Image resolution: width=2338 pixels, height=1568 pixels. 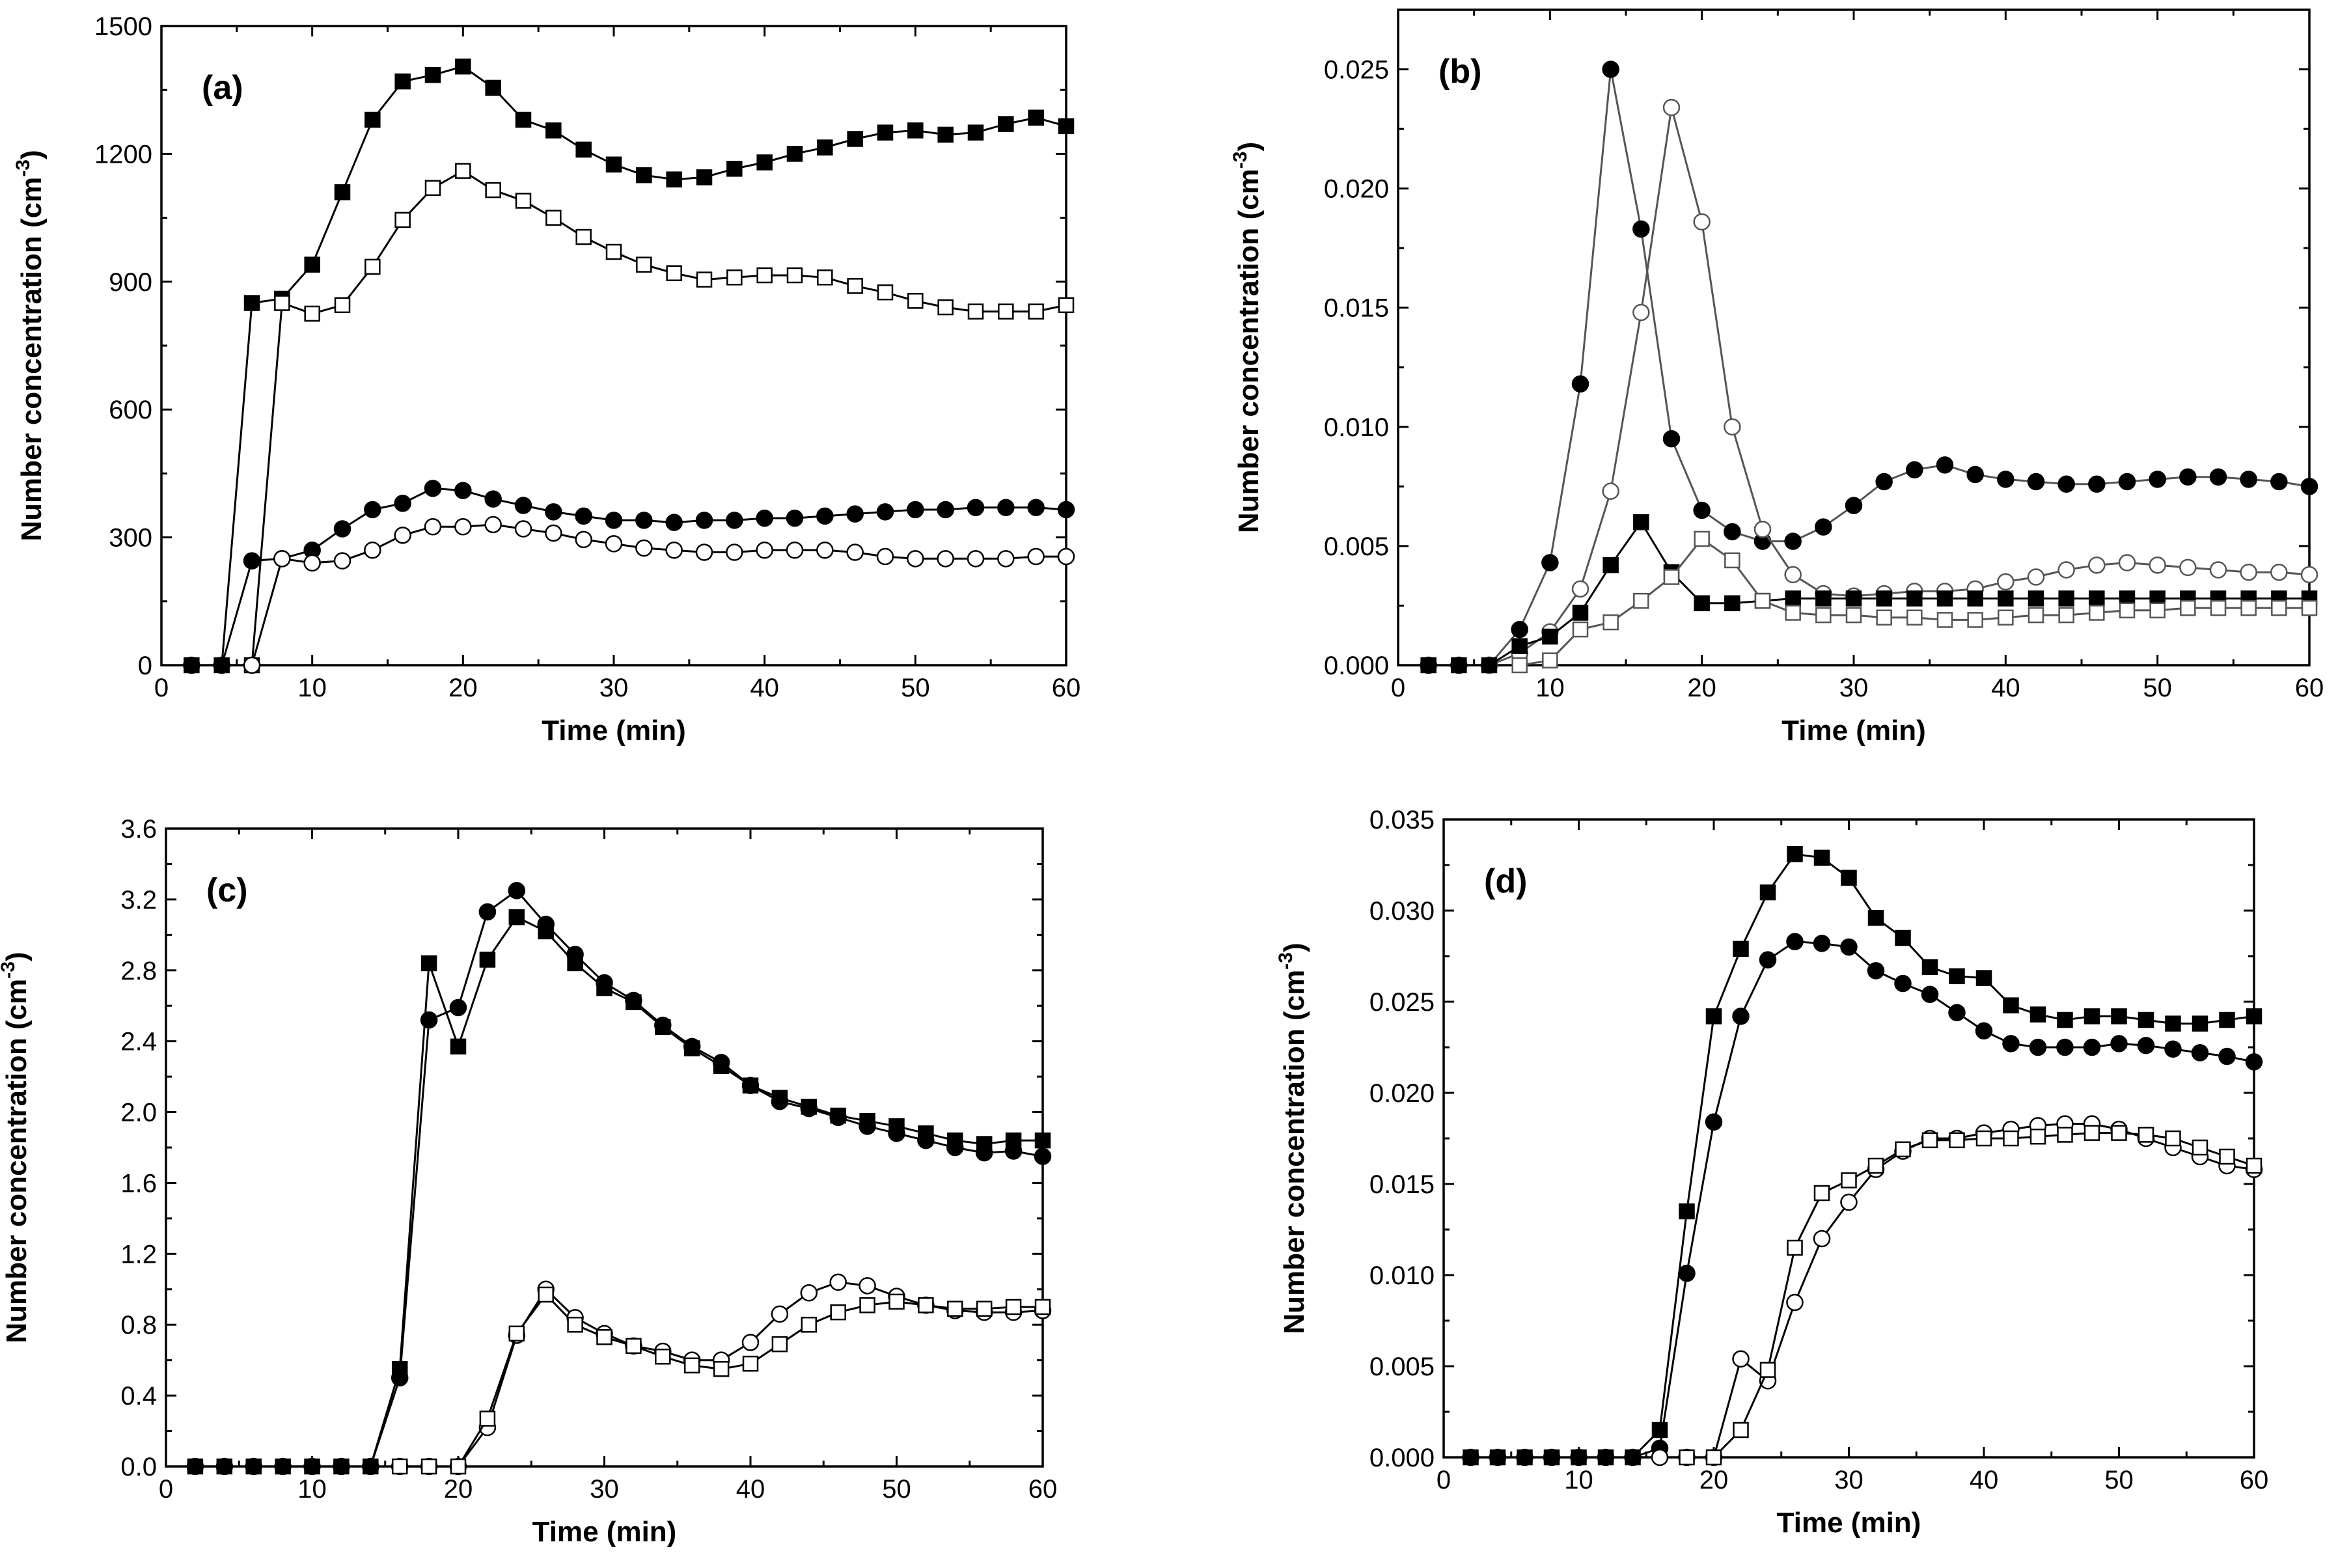 What do you see at coordinates (1402, 1458) in the screenshot?
I see `y-tick-label: 0.000` at bounding box center [1402, 1458].